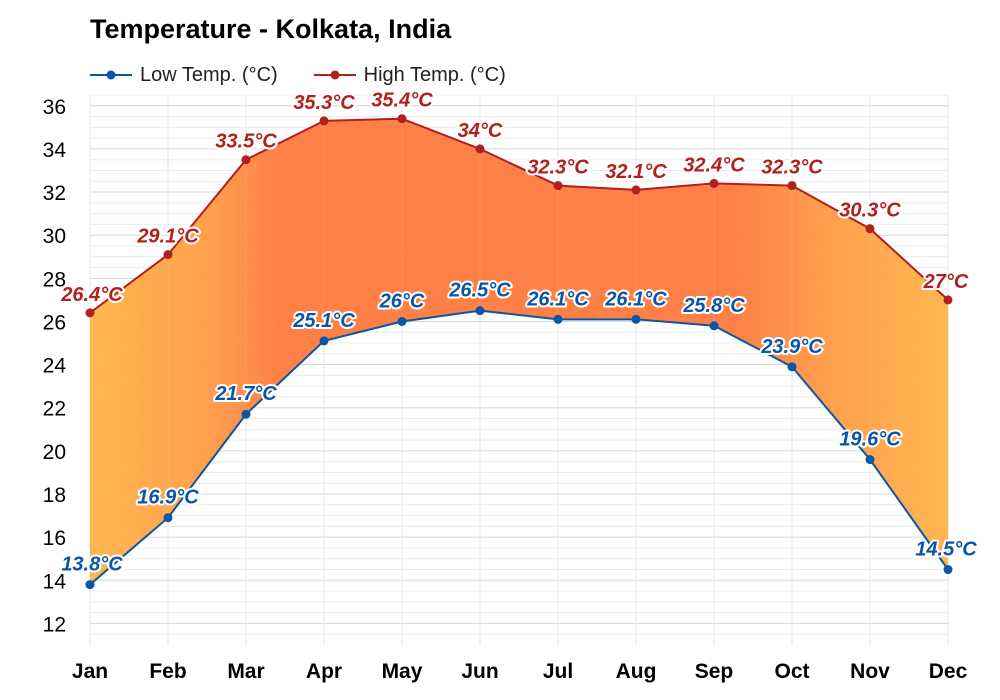 This screenshot has width=1000, height=700. I want to click on low-temp-label: 13.8°C, so click(92, 565).